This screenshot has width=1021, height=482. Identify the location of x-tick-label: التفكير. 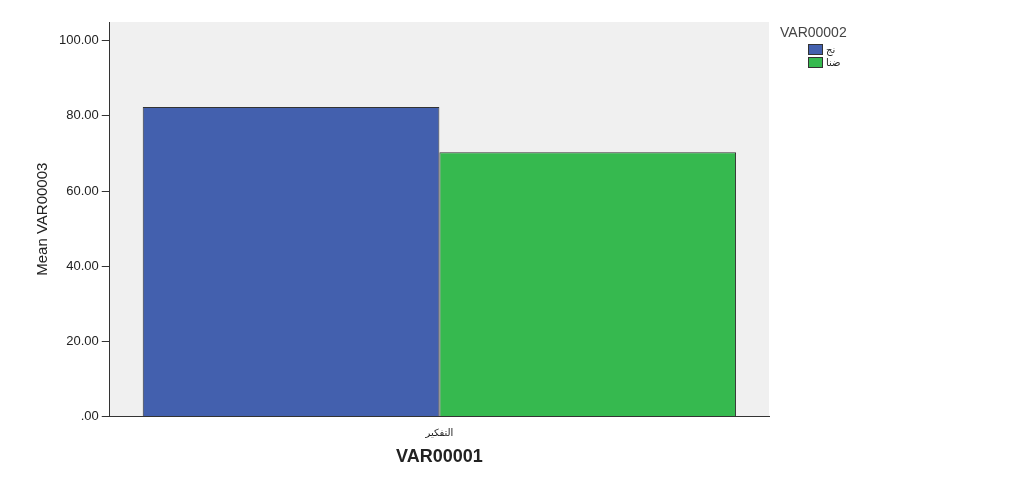
(439, 432).